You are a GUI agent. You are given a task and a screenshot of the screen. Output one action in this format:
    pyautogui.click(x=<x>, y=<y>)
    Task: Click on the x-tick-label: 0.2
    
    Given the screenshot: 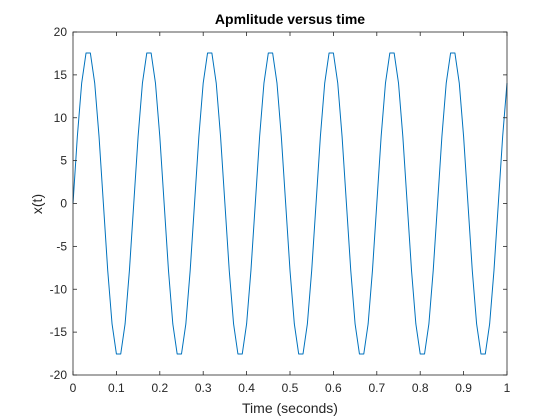 What is the action you would take?
    pyautogui.click(x=159, y=388)
    